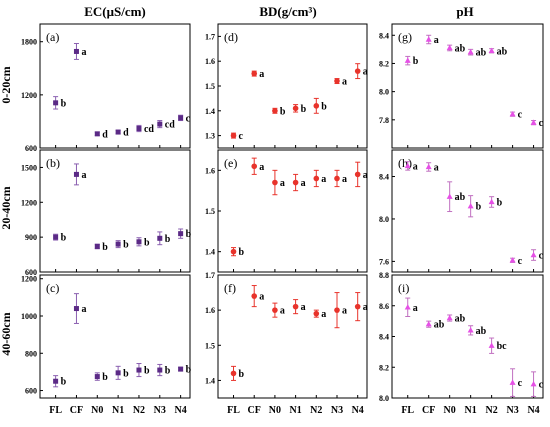 Image resolution: width=550 pixels, height=427 pixels. Describe the element at coordinates (29, 95) in the screenshot. I see `y-tick-label: 1200` at that location.